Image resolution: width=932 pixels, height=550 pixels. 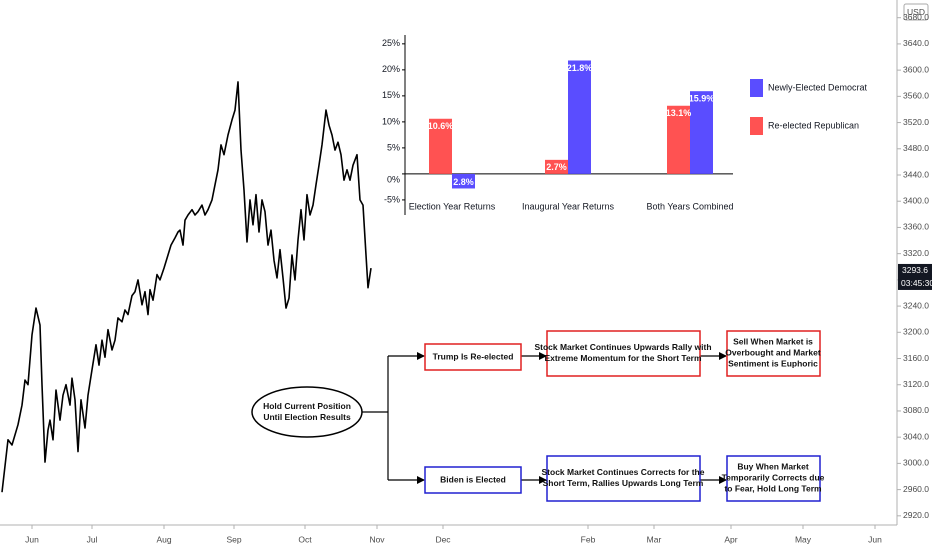 I want to click on price-tag, so click(x=915, y=276).